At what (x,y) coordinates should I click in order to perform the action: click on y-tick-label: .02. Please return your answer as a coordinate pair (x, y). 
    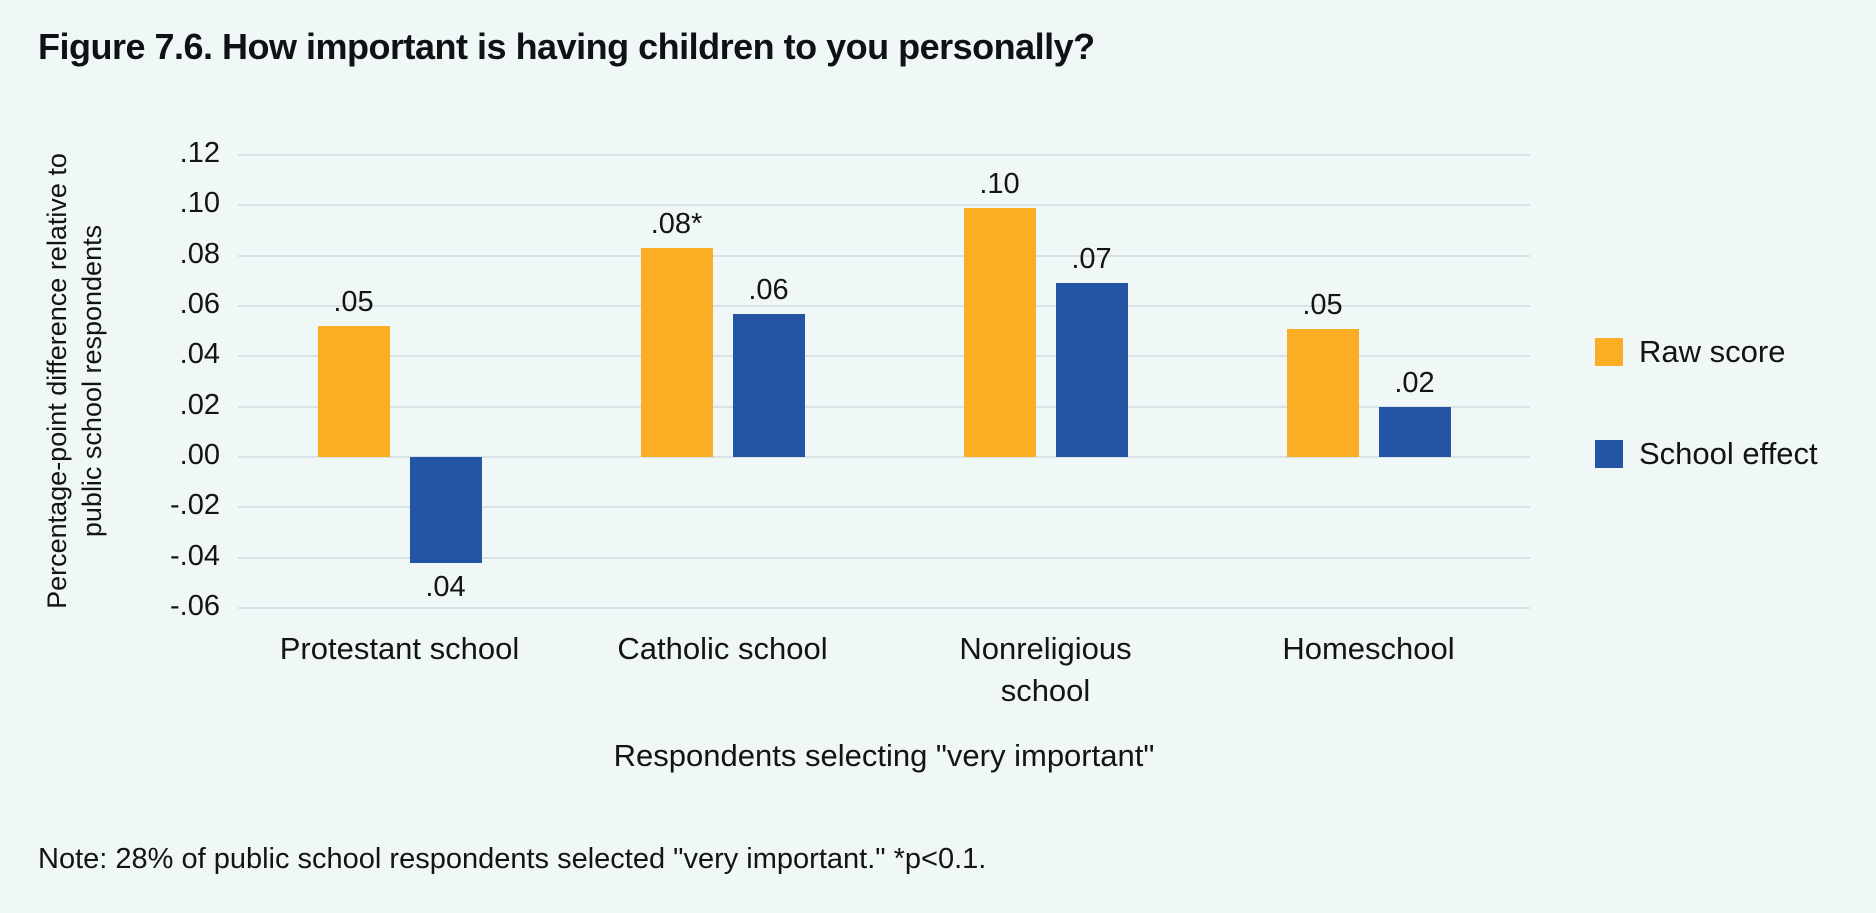
    Looking at the image, I should click on (199, 404).